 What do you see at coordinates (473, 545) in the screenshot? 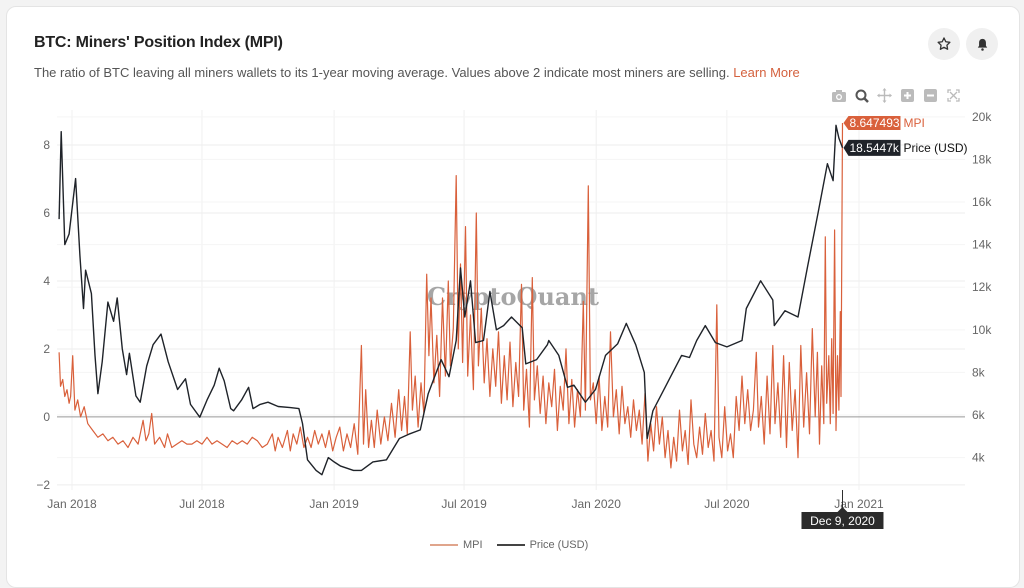
I see `legend-label-mpi: MPI` at bounding box center [473, 545].